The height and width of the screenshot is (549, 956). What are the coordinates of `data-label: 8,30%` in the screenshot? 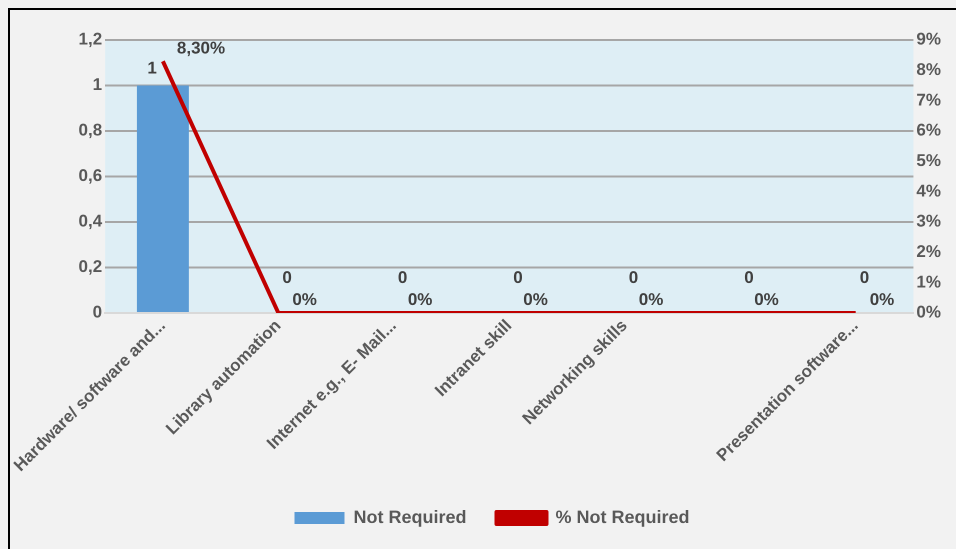 It's located at (201, 48).